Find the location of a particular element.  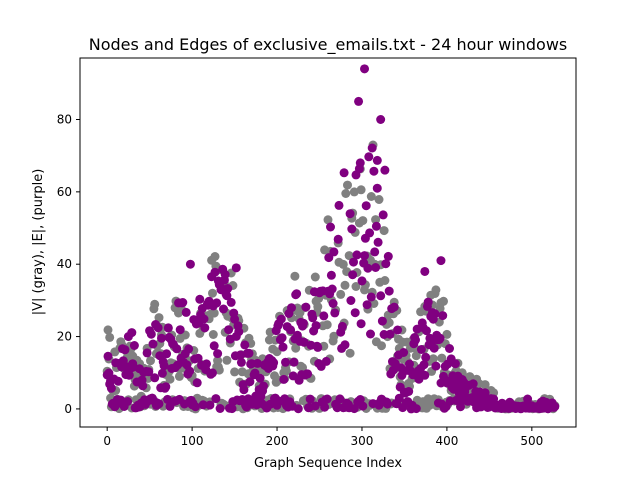

x-tick-label: 400 is located at coordinates (446, 441).